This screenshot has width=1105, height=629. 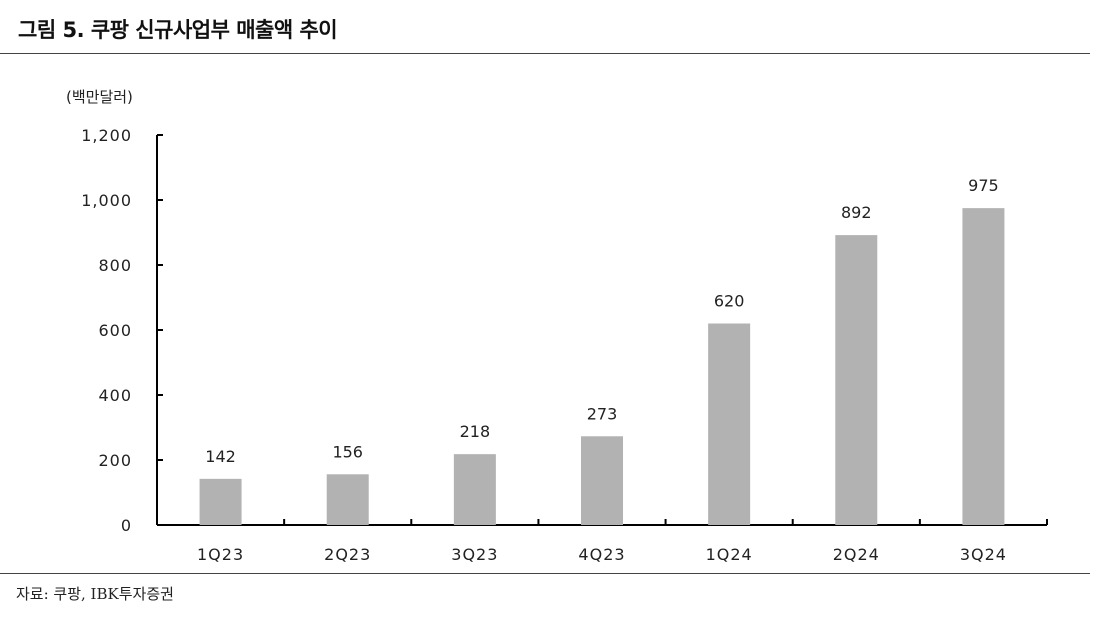 I want to click on y-tick-label: 1,200, so click(x=106, y=135).